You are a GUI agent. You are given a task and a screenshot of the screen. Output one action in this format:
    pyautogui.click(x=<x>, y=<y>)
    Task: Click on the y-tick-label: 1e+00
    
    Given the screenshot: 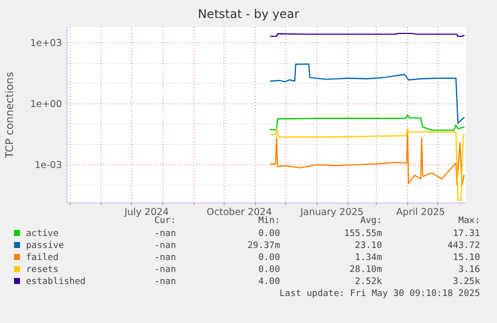 What is the action you would take?
    pyautogui.click(x=46, y=104)
    